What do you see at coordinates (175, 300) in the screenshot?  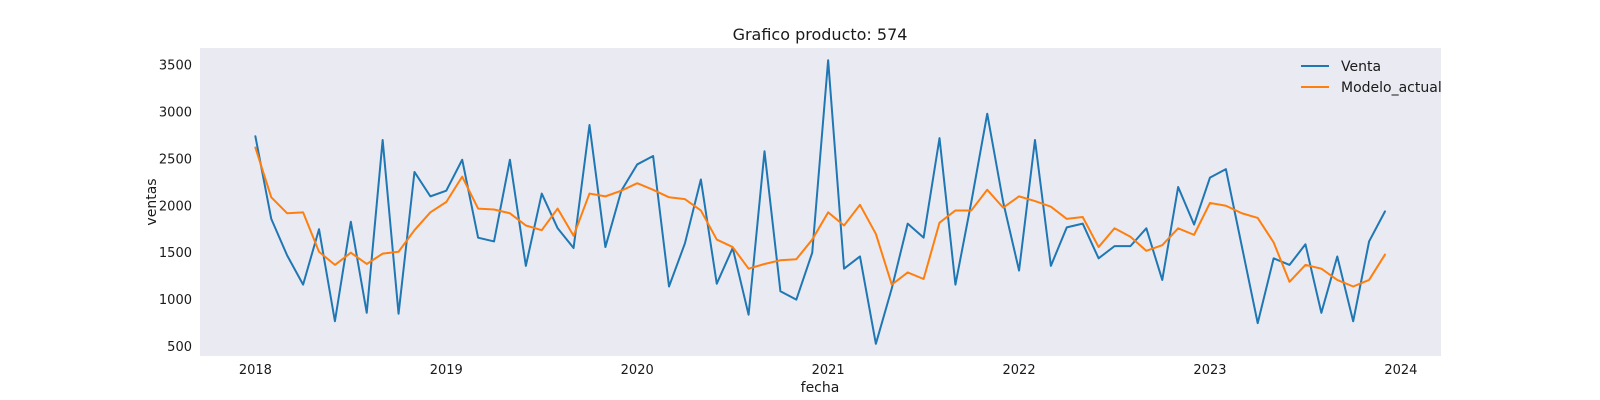 I see `y-tick-label: 1000` at bounding box center [175, 300].